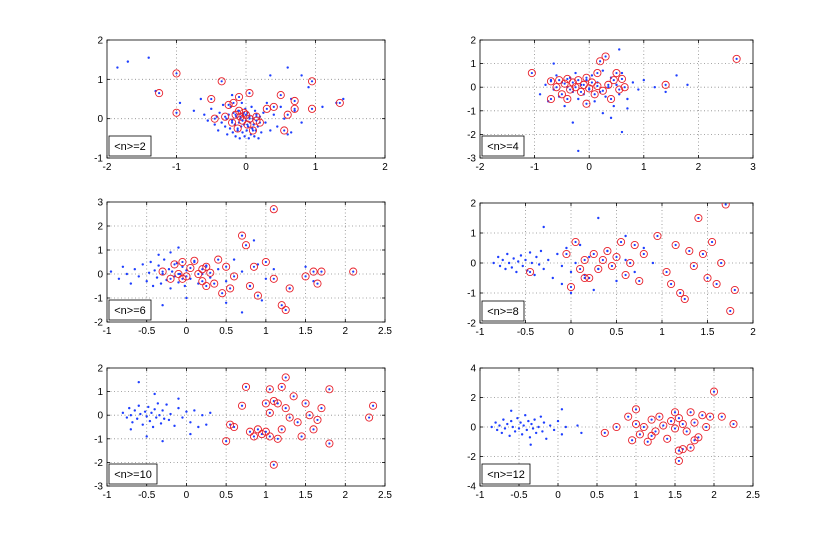 The height and width of the screenshot is (551, 830). I want to click on x-tick-label: 1.5, so click(306, 331).